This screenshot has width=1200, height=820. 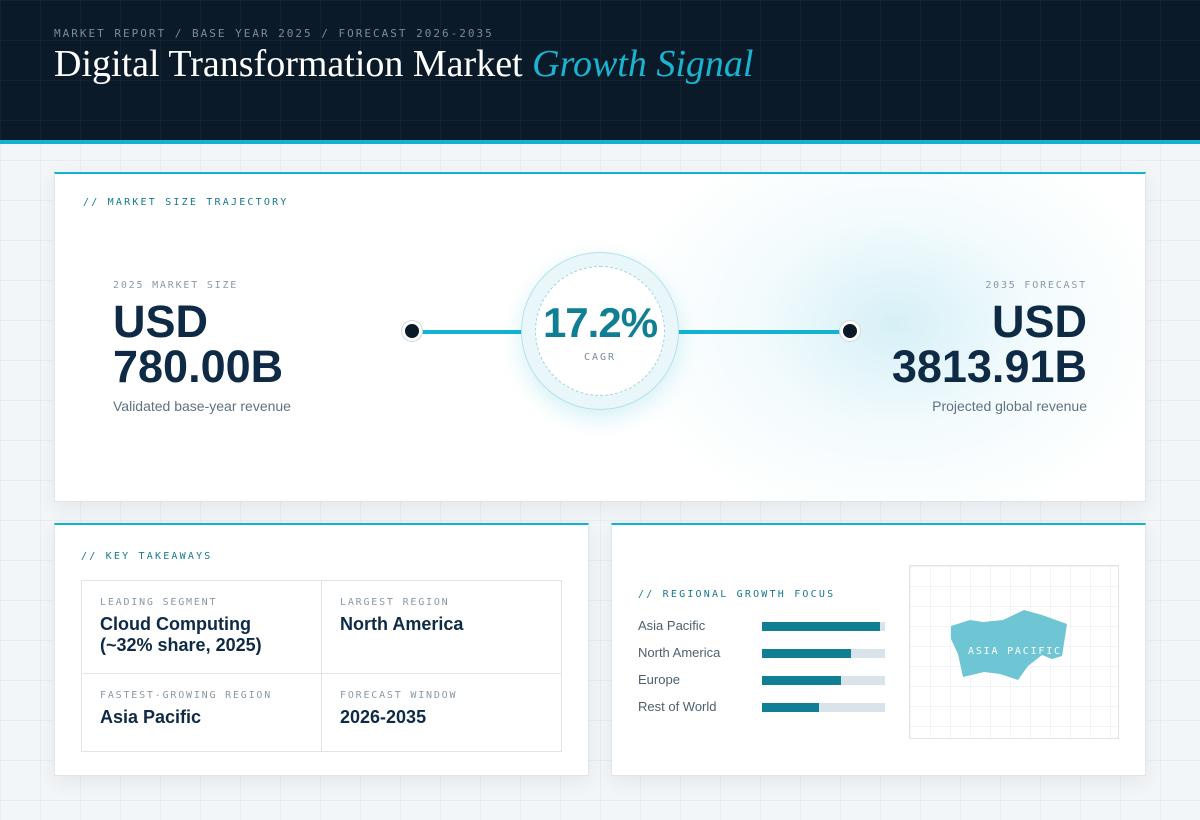 I want to click on region-map: ASIA PACIFIC, so click(x=1014, y=652).